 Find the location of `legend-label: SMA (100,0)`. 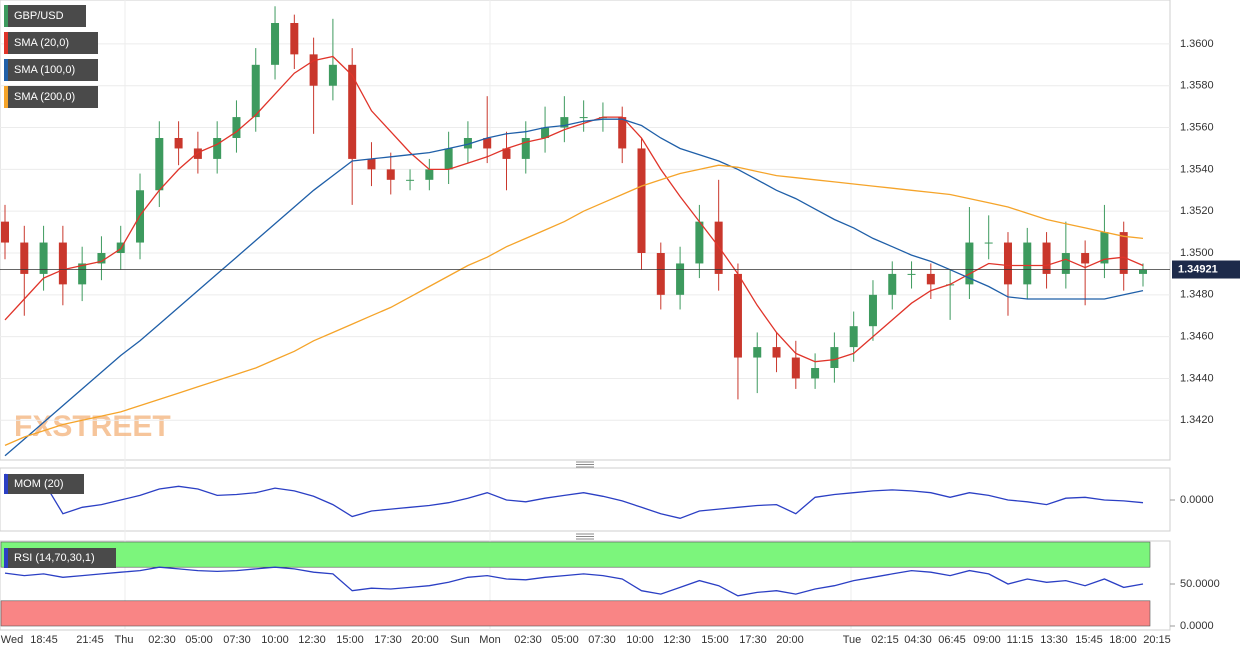

legend-label: SMA (100,0) is located at coordinates (44, 70).